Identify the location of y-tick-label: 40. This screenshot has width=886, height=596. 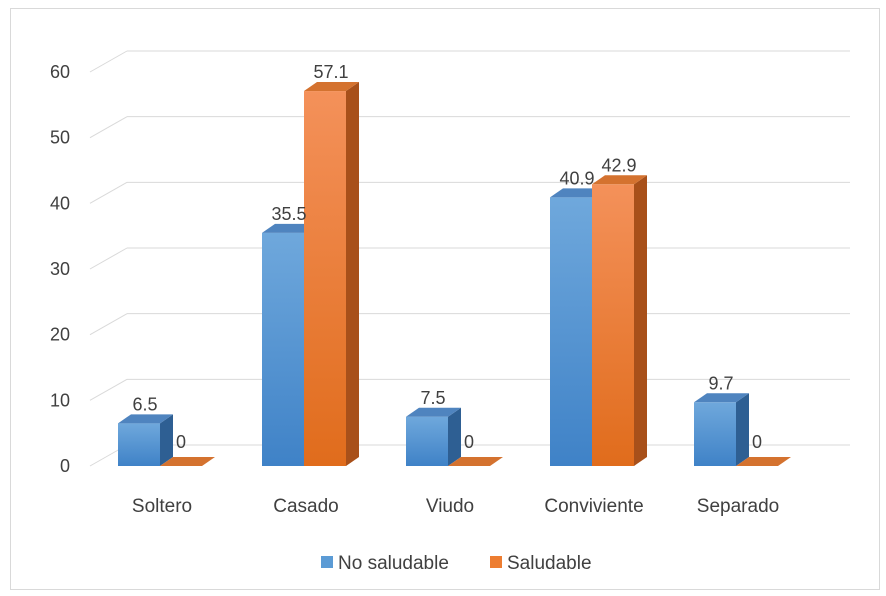
(60, 203).